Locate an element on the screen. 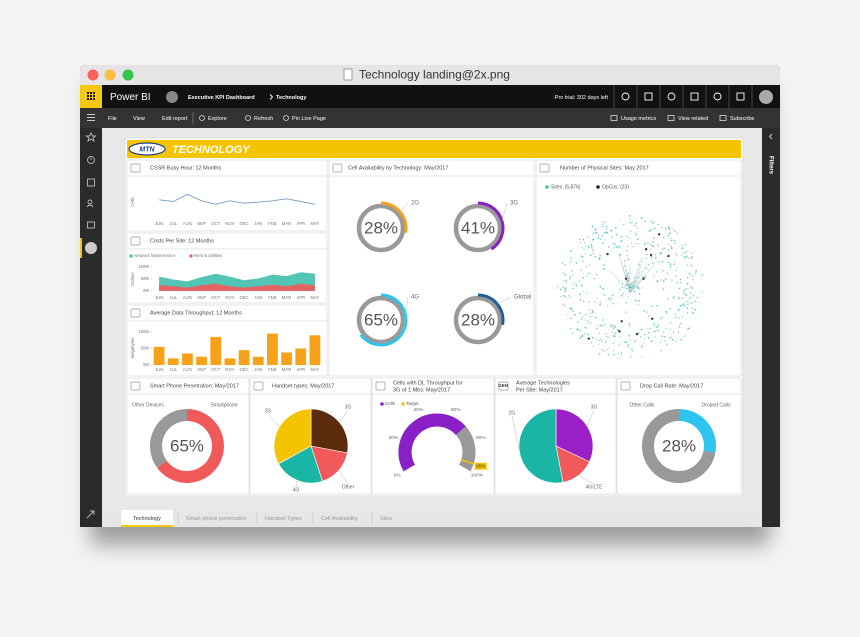 The height and width of the screenshot is (637, 860). toolbar-button: Subscribe is located at coordinates (742, 119).